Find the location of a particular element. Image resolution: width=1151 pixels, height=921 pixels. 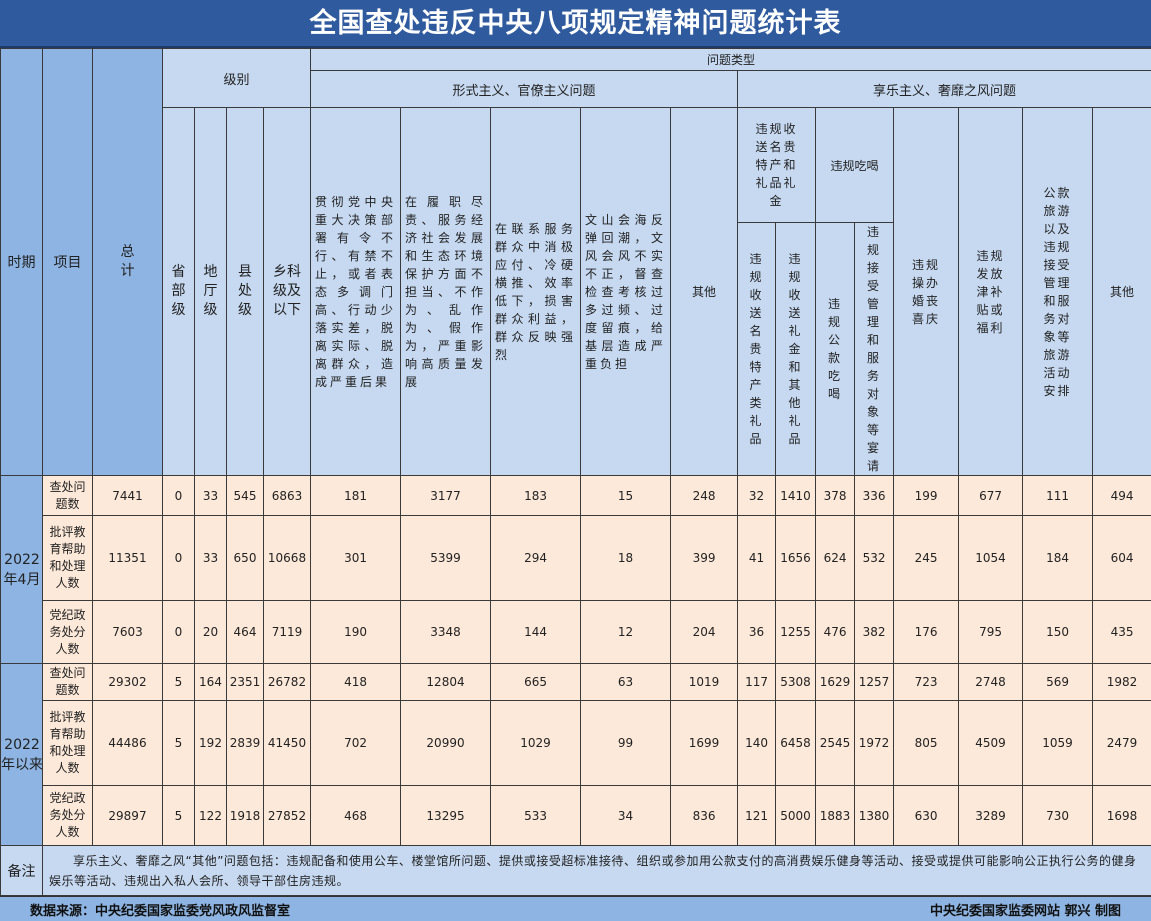

value-cell: 7119 is located at coordinates (287, 632).